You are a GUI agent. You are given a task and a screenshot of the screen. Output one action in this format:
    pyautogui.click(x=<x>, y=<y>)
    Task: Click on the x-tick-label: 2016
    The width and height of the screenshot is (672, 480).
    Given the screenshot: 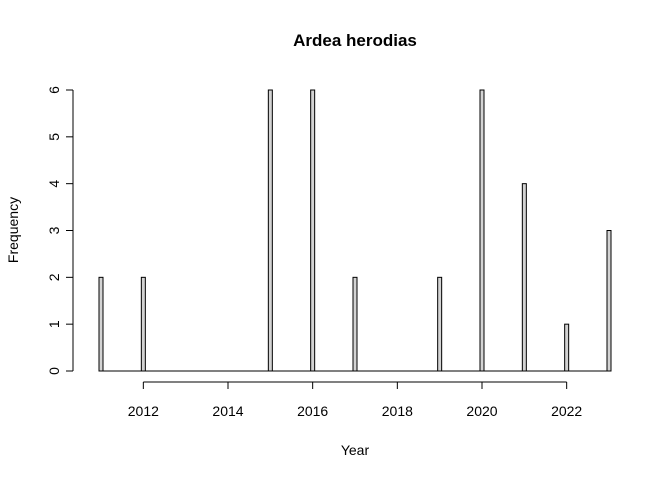 What is the action you would take?
    pyautogui.click(x=312, y=411)
    